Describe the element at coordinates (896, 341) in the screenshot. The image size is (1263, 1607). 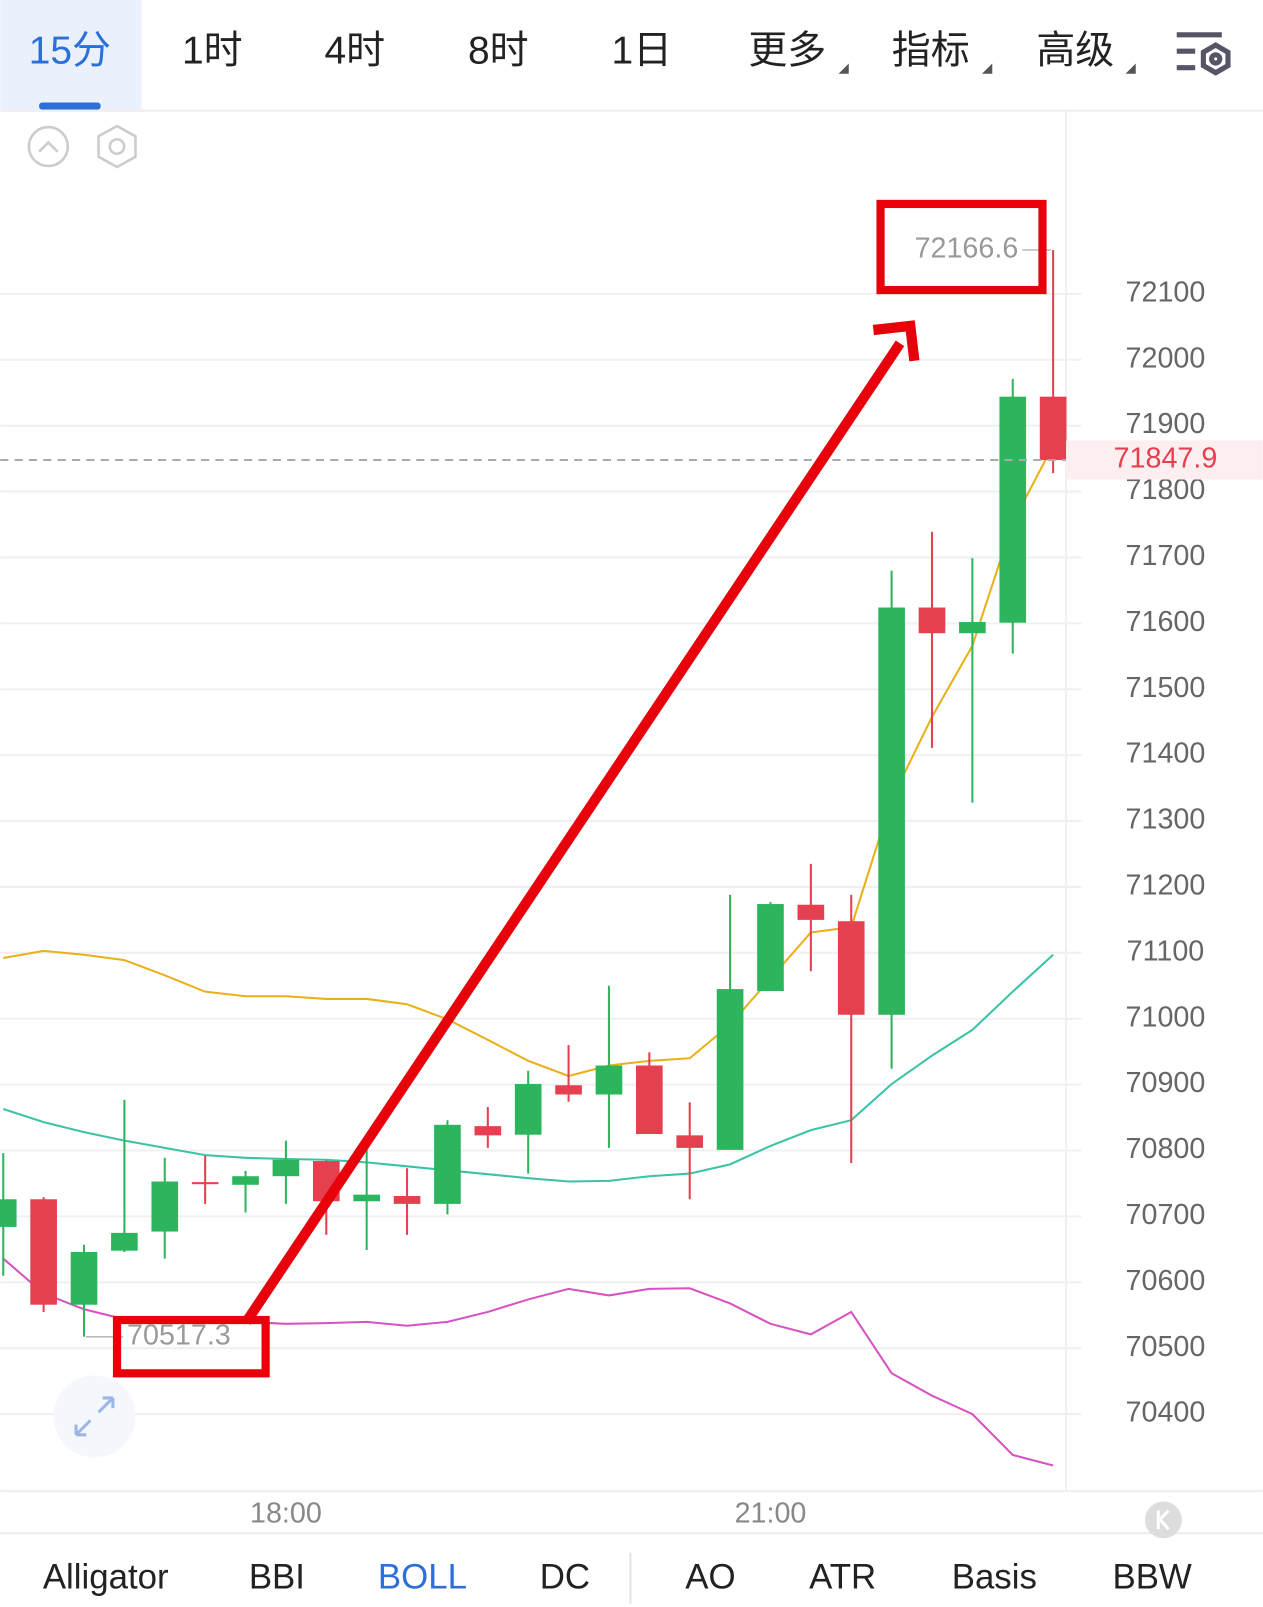
I see `arrow-head` at that location.